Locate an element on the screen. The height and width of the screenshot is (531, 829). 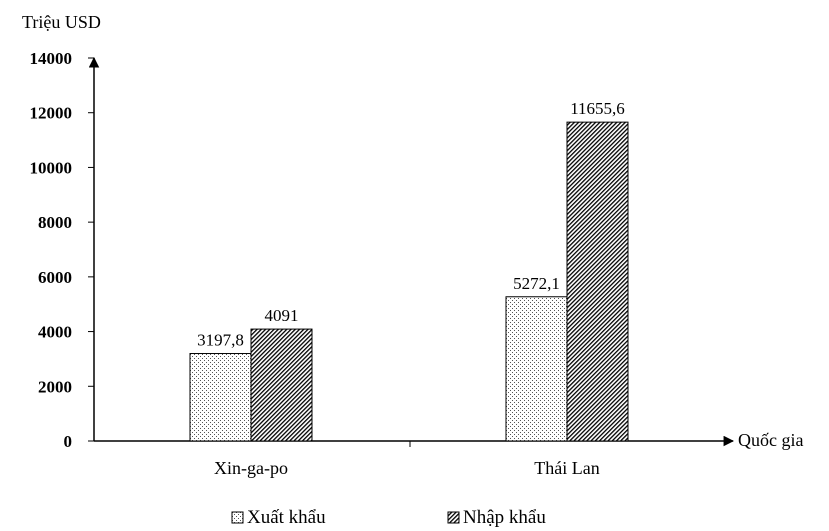
y-tick-label: 2000 is located at coordinates (55, 386).